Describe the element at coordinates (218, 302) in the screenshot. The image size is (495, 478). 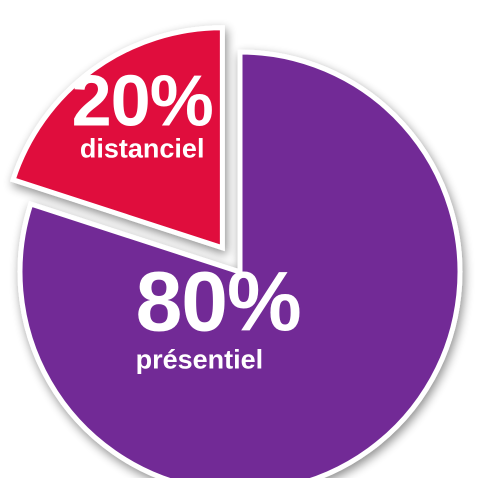
I see `slice-percent-label-présentiel: 80%` at that location.